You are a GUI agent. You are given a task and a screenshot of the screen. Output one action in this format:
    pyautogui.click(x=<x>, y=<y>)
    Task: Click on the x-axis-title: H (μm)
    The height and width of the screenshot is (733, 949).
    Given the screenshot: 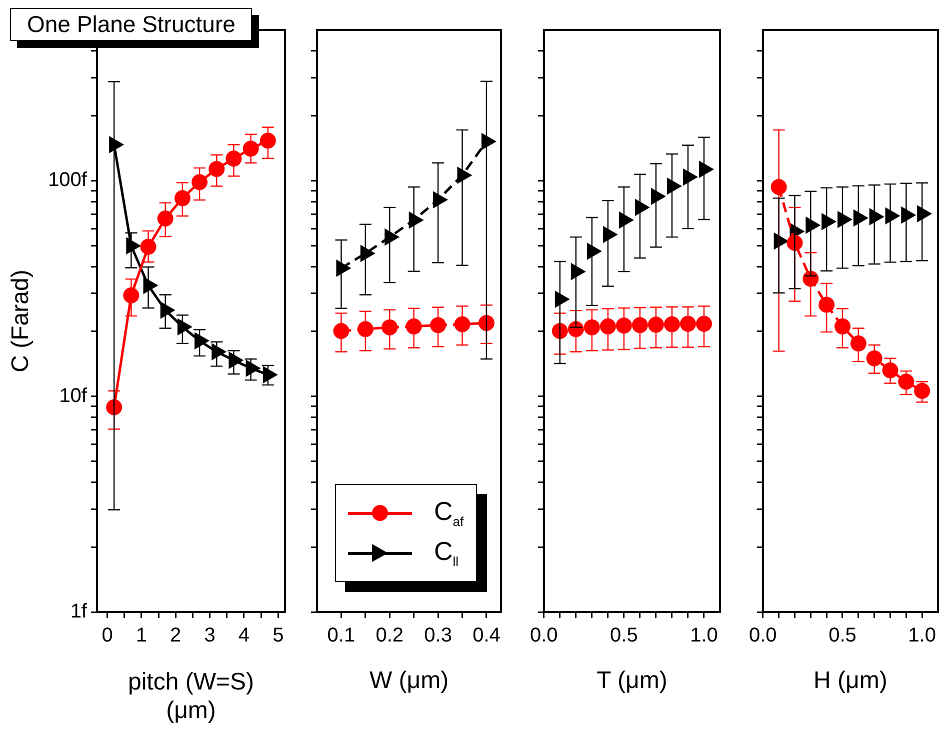 What is the action you would take?
    pyautogui.click(x=851, y=680)
    